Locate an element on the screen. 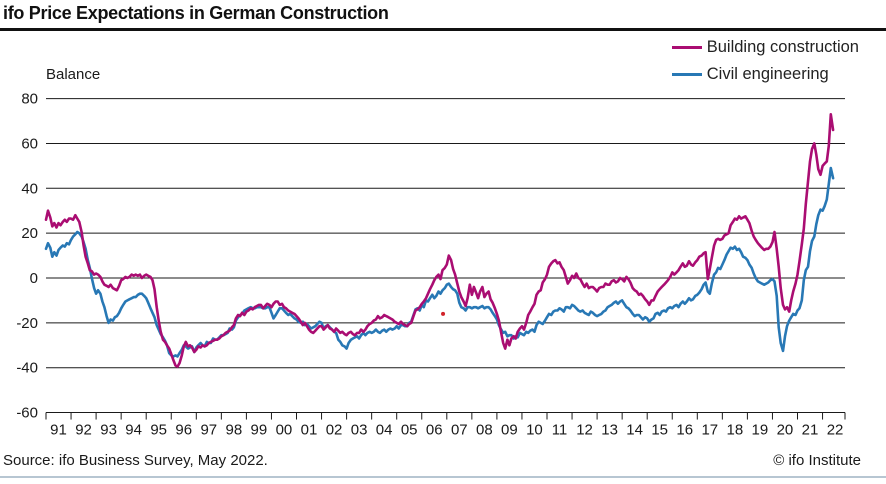 This screenshot has height=484, width=886. x-tick-label: 94 is located at coordinates (133, 430).